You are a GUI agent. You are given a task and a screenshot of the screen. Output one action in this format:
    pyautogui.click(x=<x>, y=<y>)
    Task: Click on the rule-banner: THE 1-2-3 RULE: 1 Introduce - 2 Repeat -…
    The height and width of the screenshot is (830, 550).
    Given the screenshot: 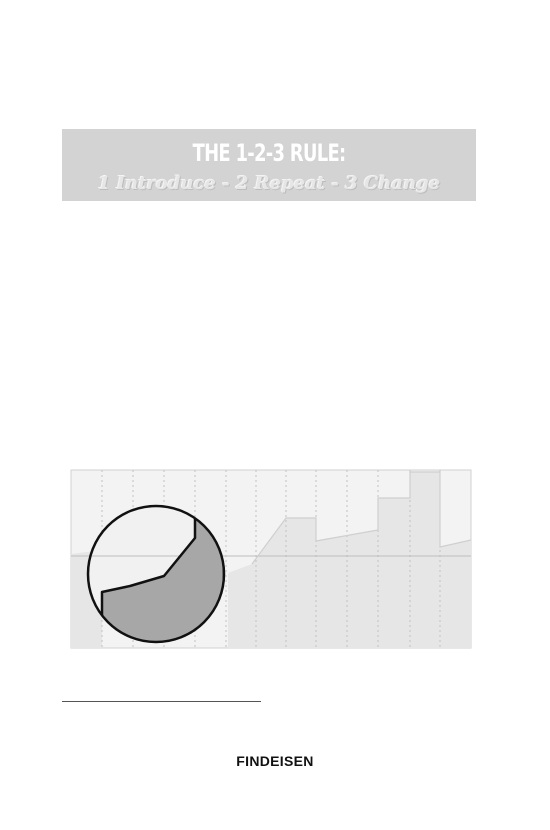 What is the action you would take?
    pyautogui.click(x=269, y=165)
    